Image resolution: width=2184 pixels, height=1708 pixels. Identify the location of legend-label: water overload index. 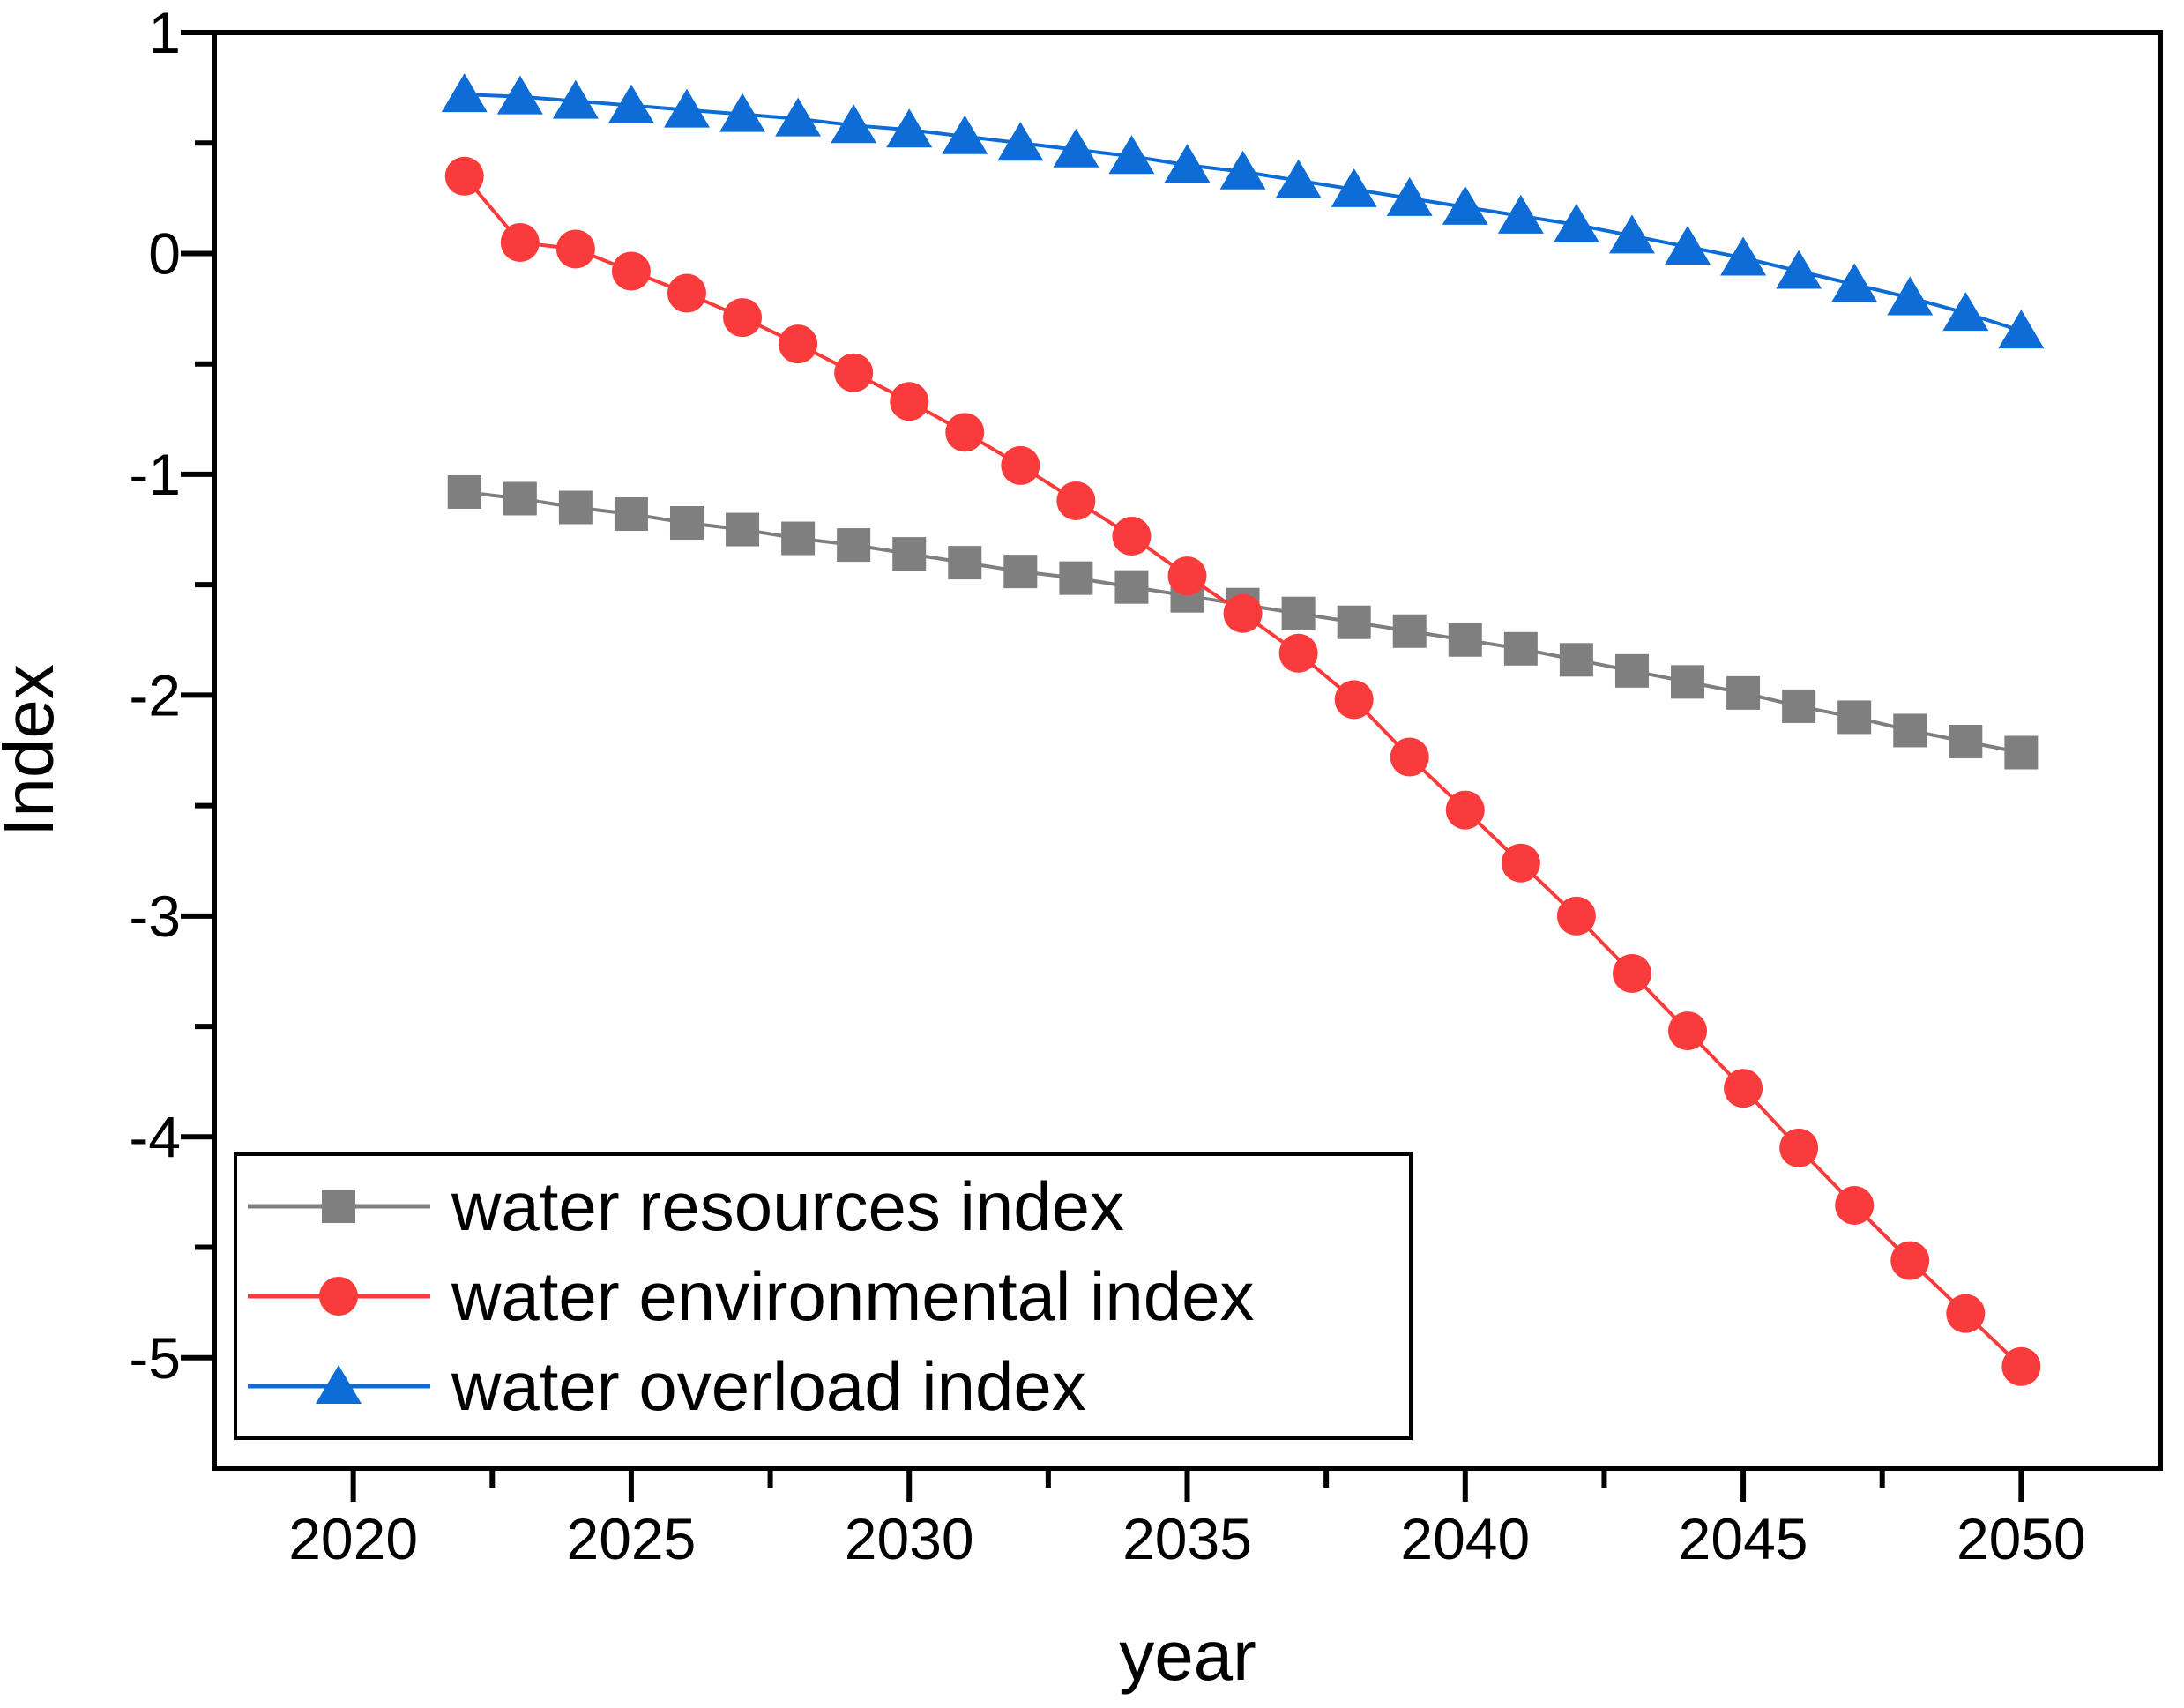
(768, 1386).